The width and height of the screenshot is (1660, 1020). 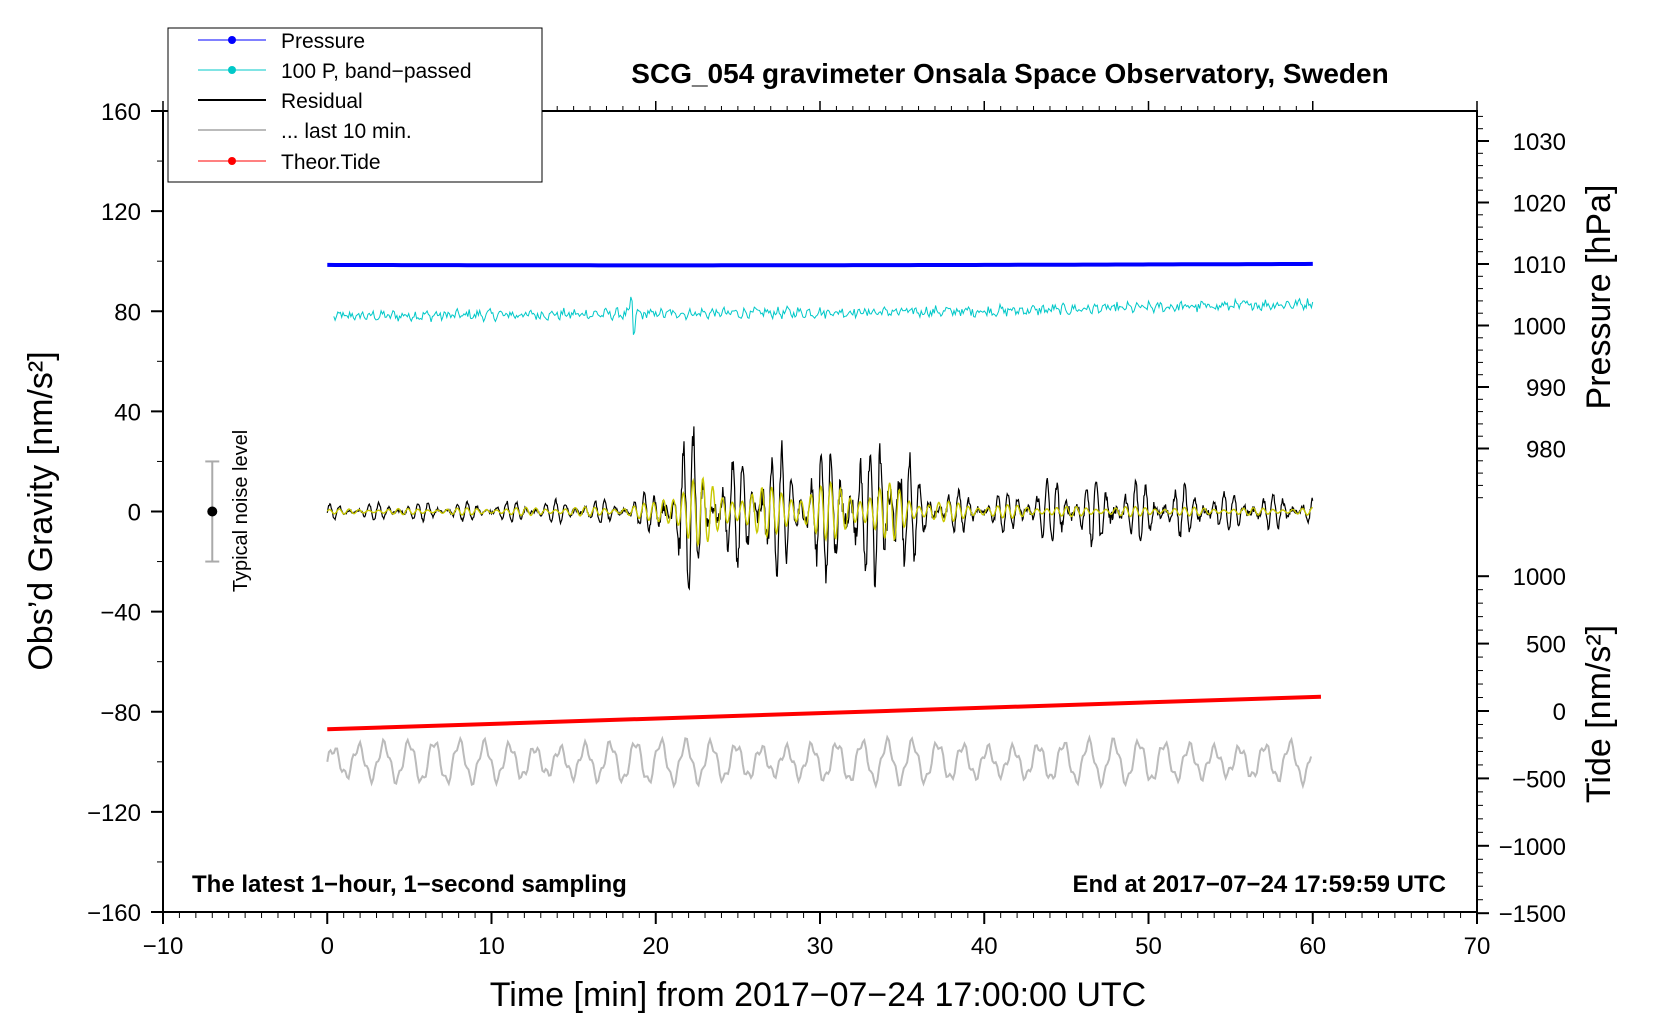 I want to click on y-tick-label: −160, so click(x=114, y=913).